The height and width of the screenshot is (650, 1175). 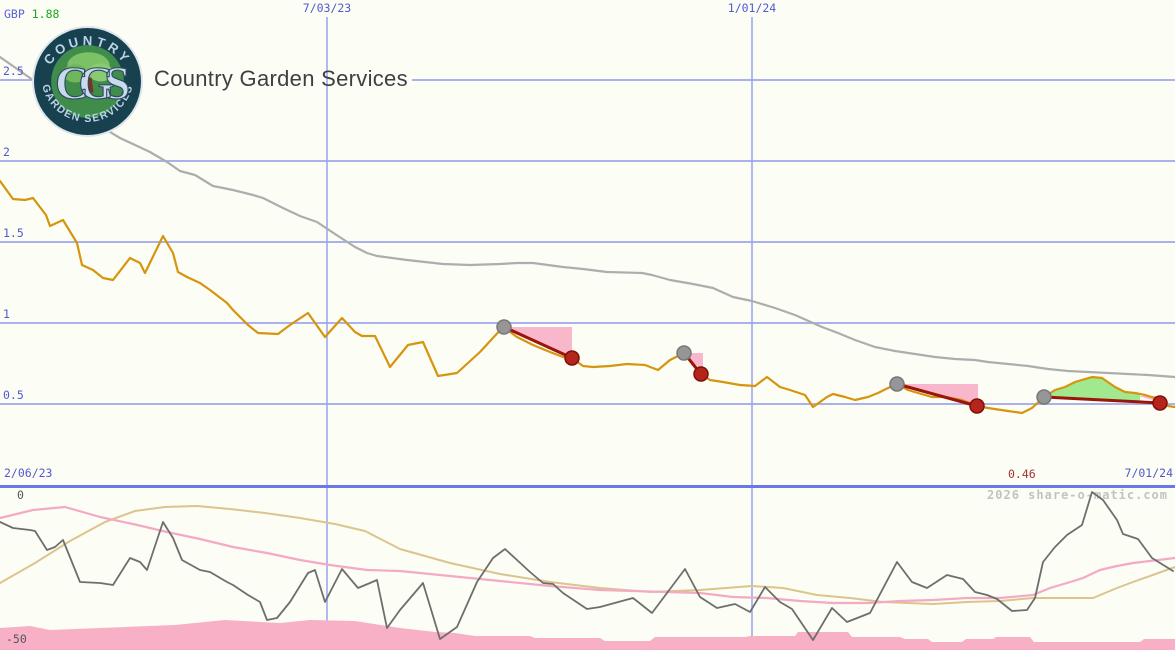 I want to click on volume-area, so click(x=587, y=635).